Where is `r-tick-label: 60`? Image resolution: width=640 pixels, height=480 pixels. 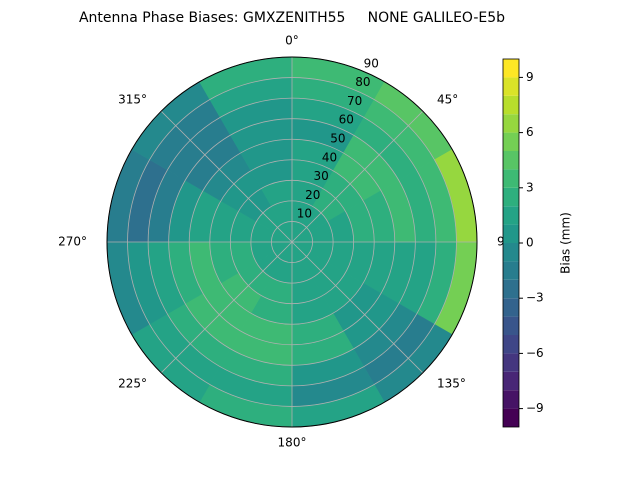
r-tick-label: 60 is located at coordinates (346, 120).